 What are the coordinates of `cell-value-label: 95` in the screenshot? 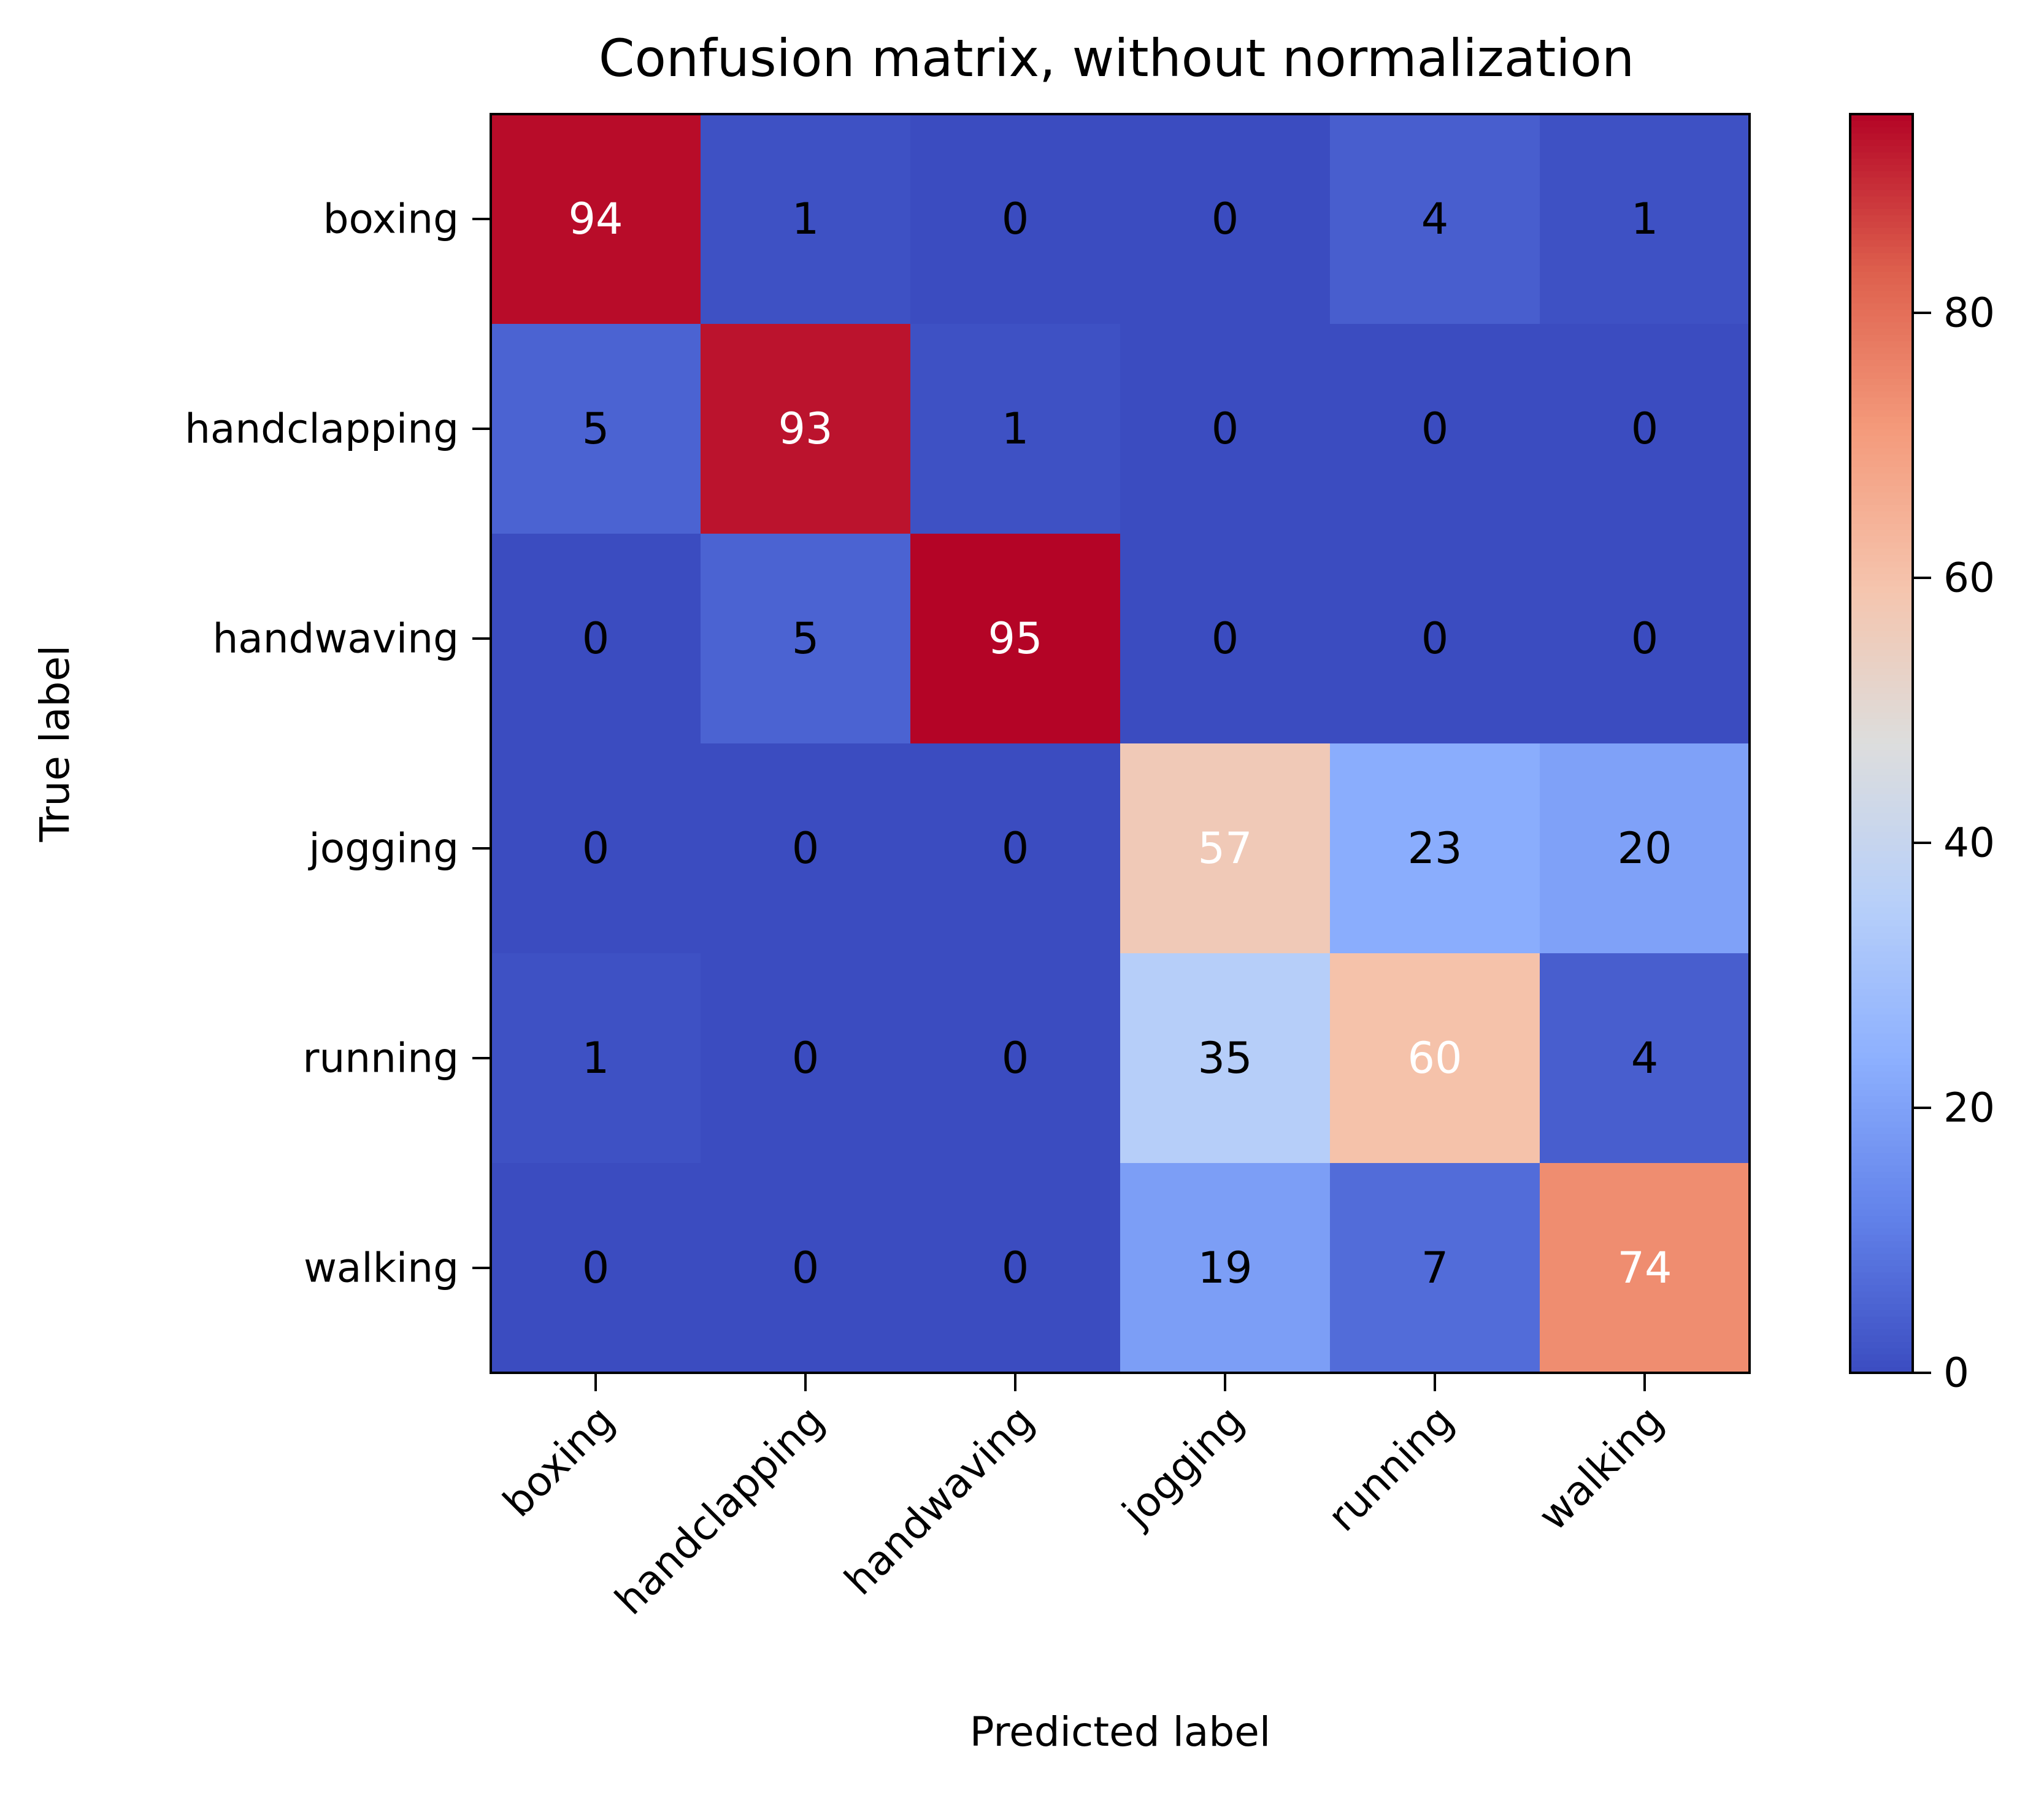 It's located at (1015, 638).